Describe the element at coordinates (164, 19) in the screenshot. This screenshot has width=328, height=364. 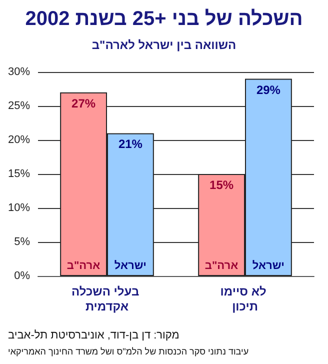
I see `chart-title: השכלה של בני +25 בשנת 2002` at that location.